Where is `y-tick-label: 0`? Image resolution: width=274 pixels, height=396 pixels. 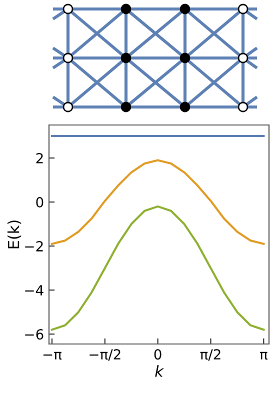 y-tick-label: 0 is located at coordinates (40, 202).